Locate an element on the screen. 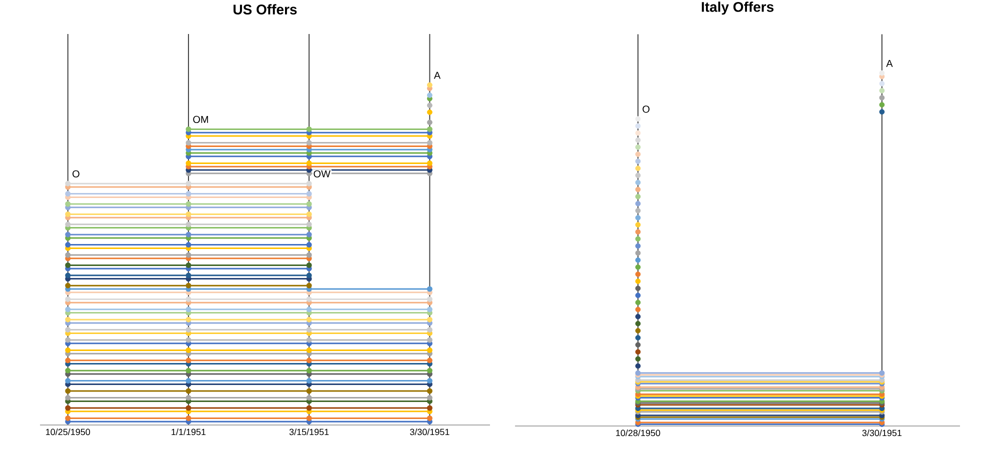  x-tick-label: 10/25/1950 is located at coordinates (68, 432).